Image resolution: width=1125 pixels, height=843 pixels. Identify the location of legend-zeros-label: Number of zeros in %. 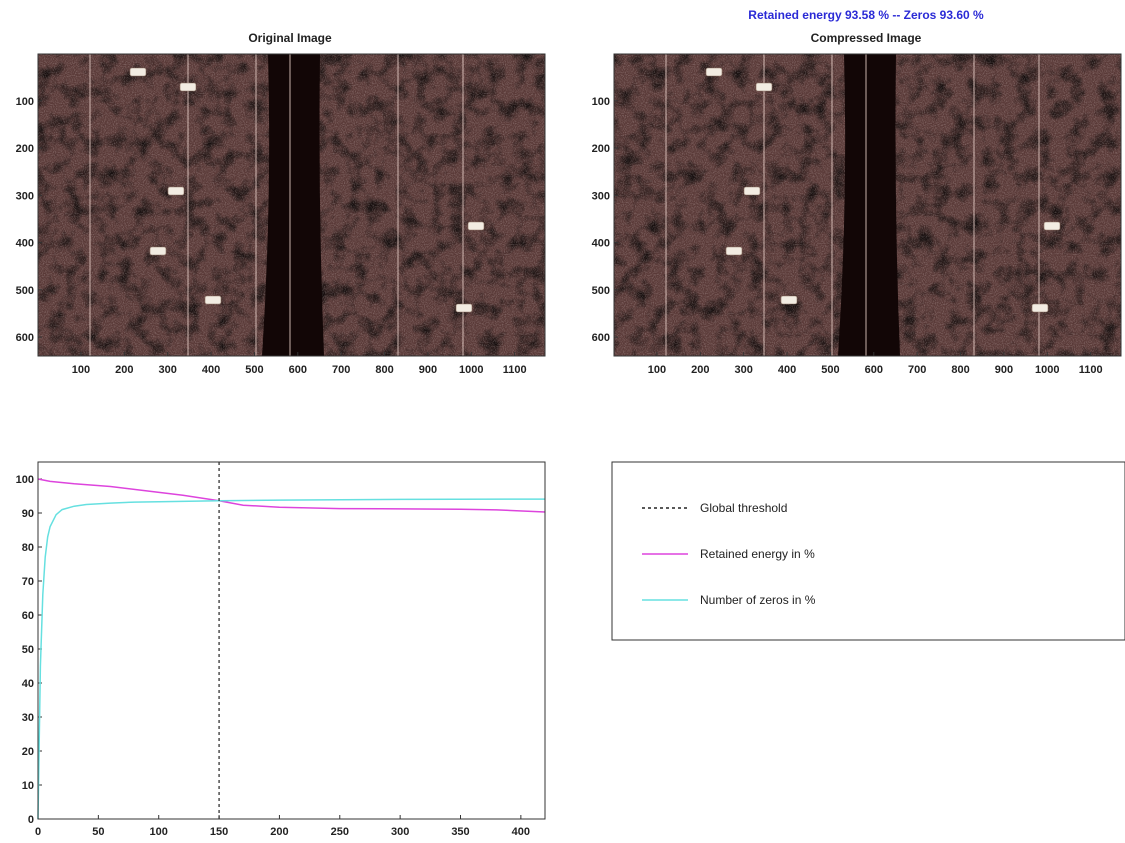
(758, 600).